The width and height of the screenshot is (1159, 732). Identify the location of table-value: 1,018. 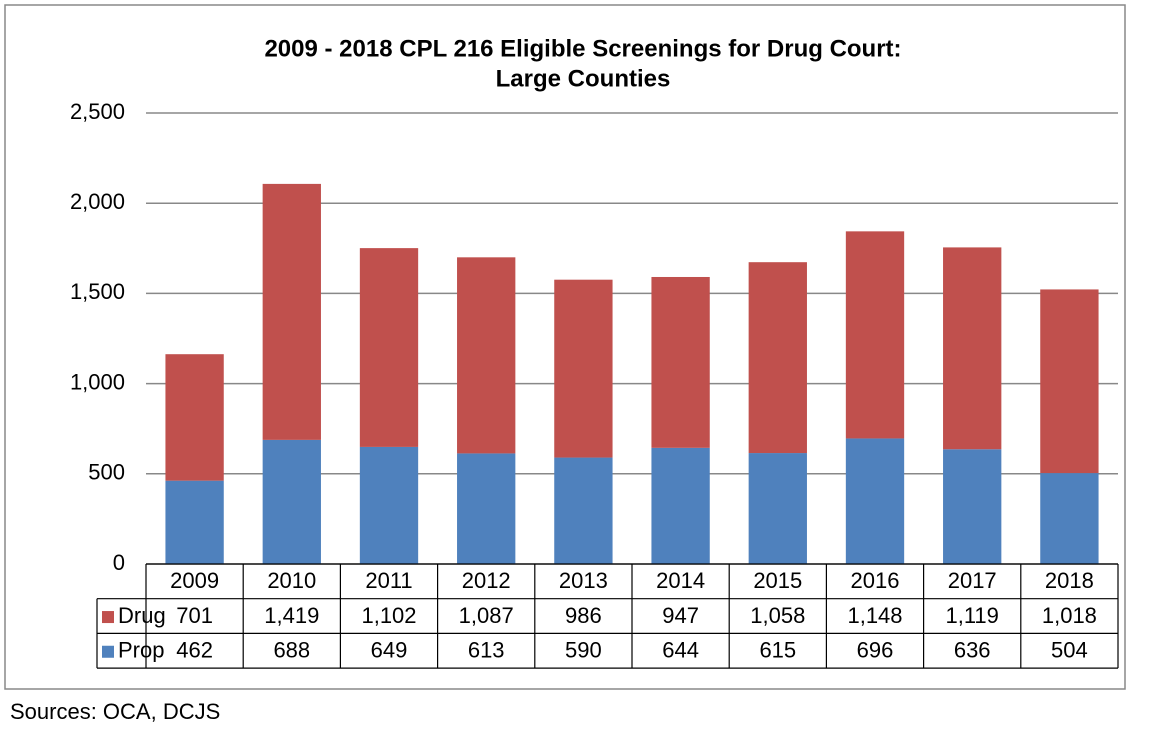
(1069, 615).